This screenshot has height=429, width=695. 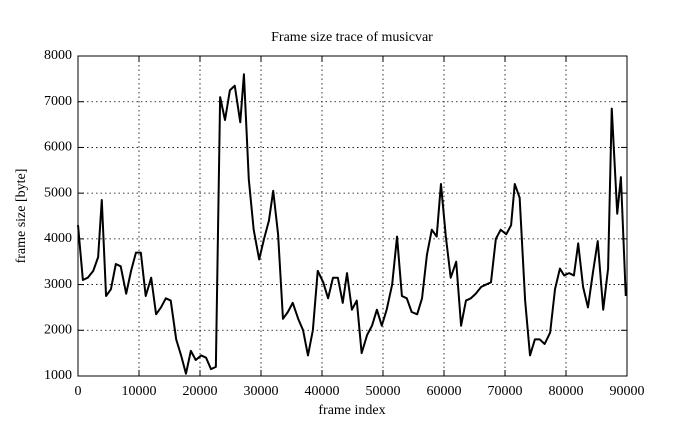 What do you see at coordinates (139, 391) in the screenshot?
I see `x-tick-label: 10000` at bounding box center [139, 391].